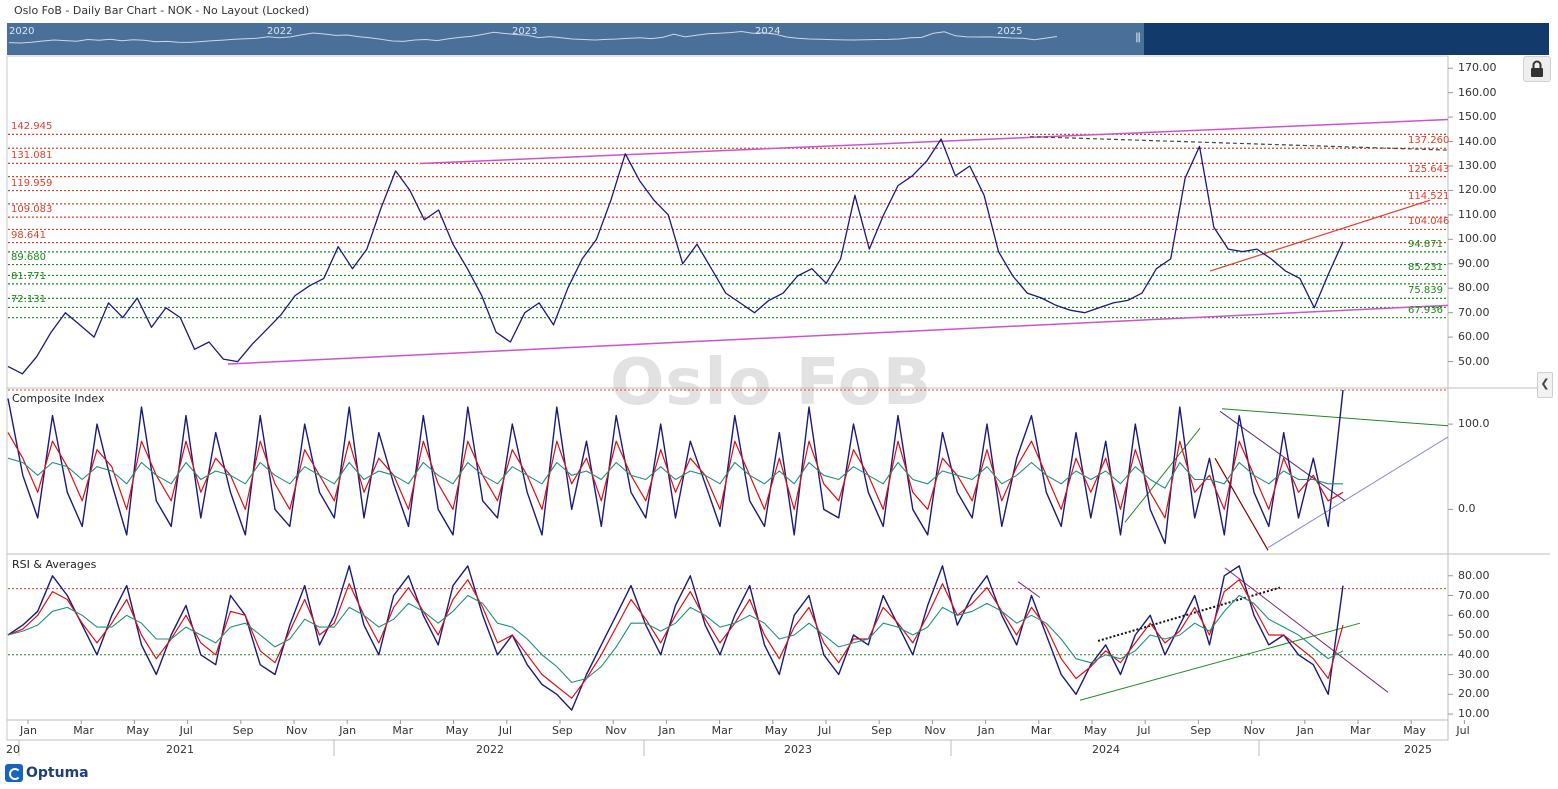  What do you see at coordinates (1477, 165) in the screenshot?
I see `y-tick-label: 130.00` at bounding box center [1477, 165].